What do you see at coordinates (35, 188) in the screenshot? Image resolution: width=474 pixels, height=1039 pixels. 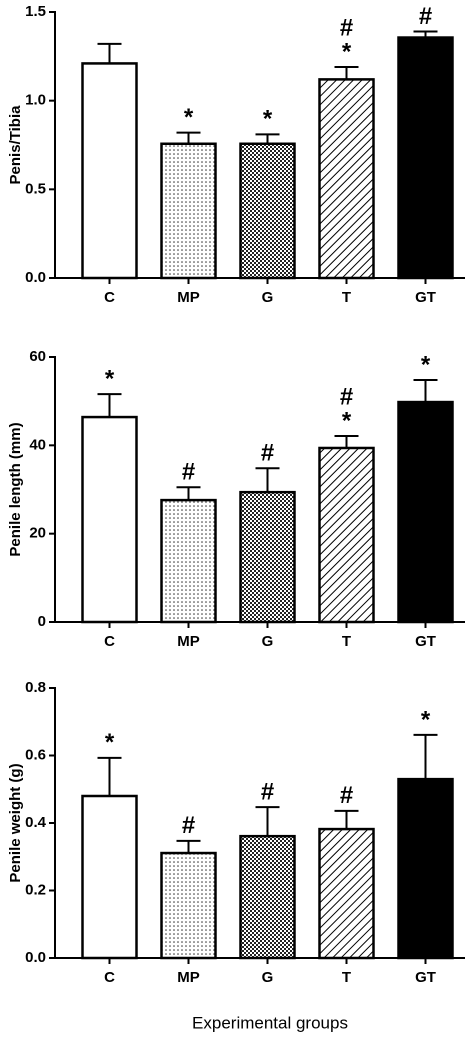 I see `y-tick-label: 0.5` at bounding box center [35, 188].